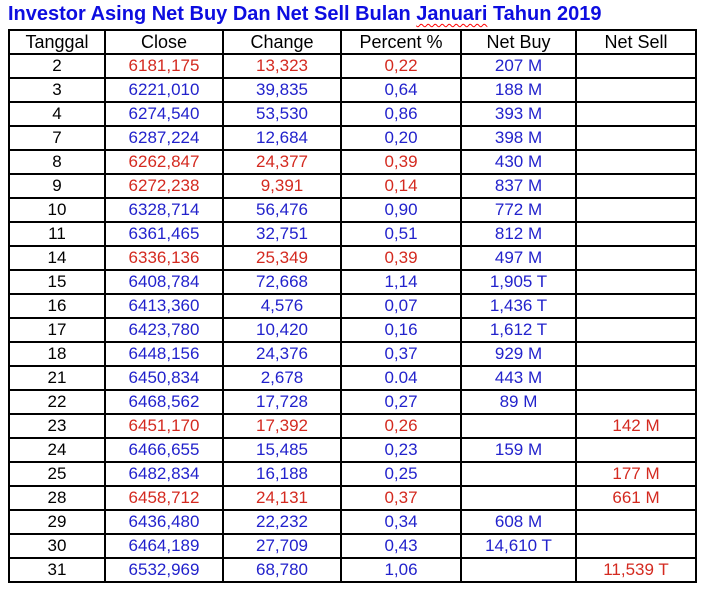  I want to click on cell-percent: 0,64, so click(401, 90).